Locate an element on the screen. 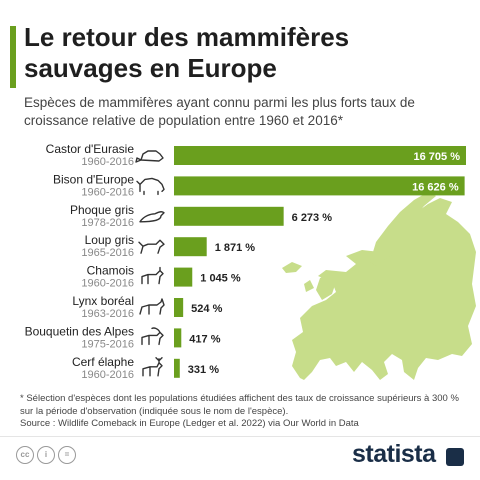  seal-icon is located at coordinates (152, 217).